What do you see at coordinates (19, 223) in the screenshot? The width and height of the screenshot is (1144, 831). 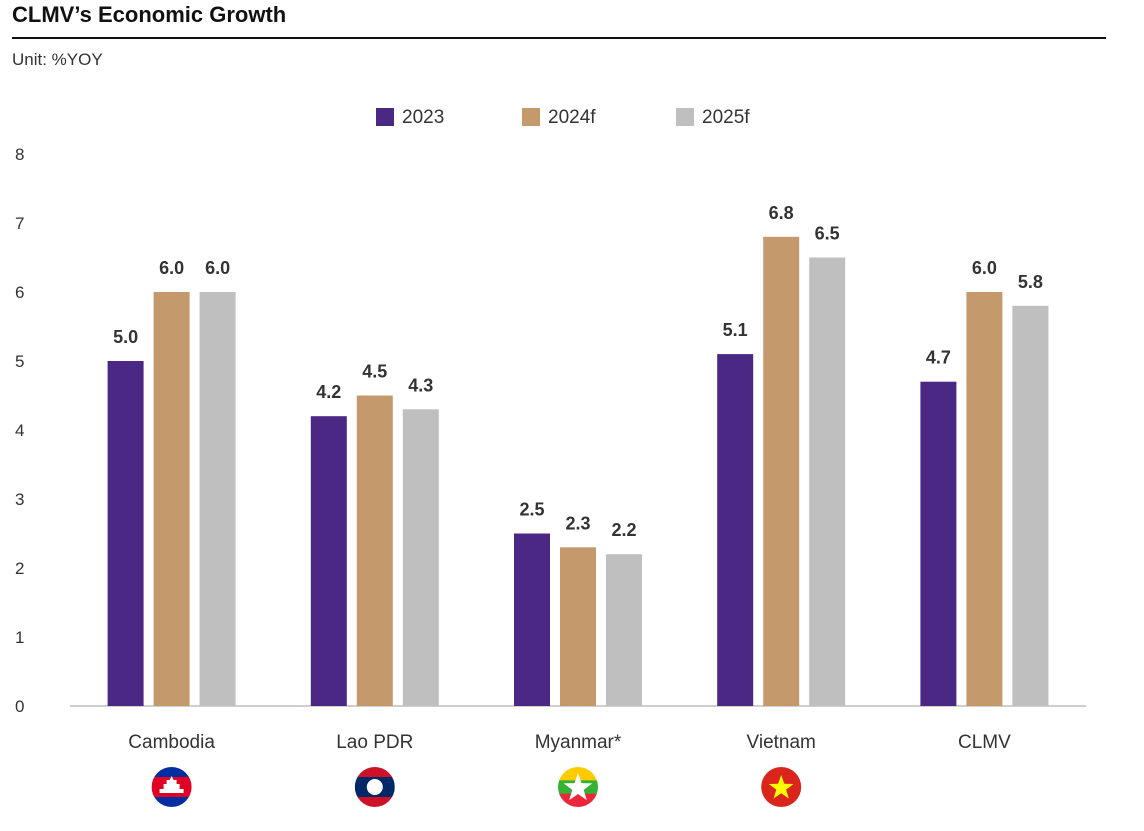 I see `y-tick-label: 7` at bounding box center [19, 223].